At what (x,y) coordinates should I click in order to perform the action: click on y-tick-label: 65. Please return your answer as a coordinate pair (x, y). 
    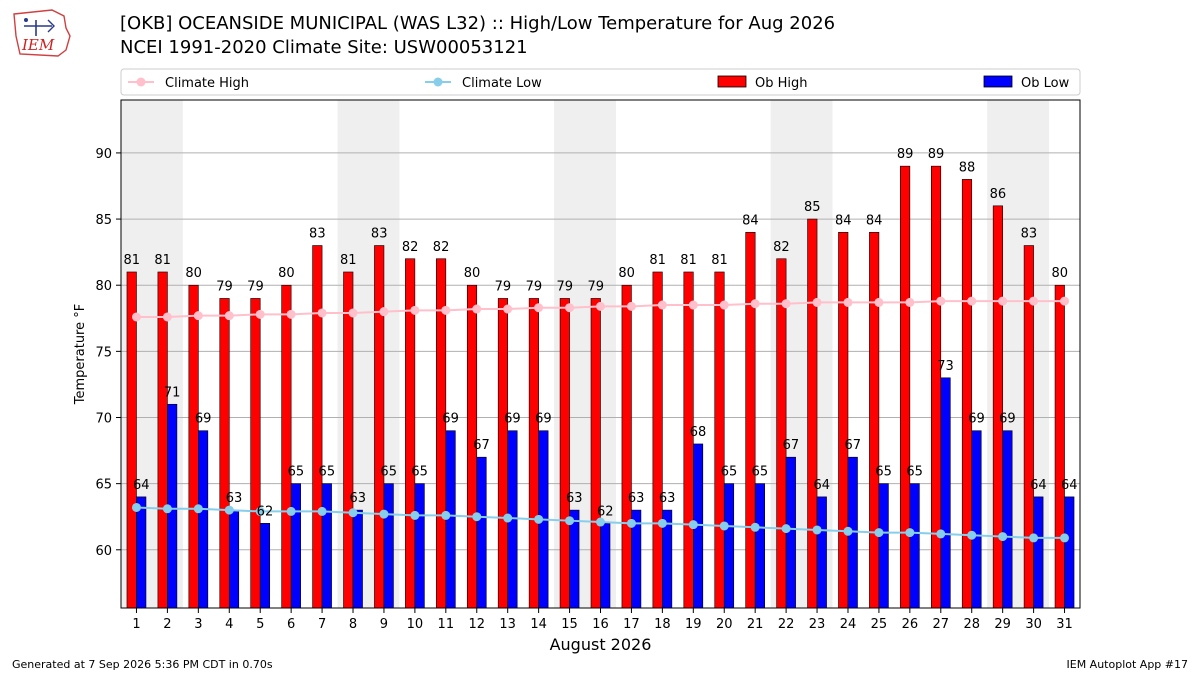
    Looking at the image, I should click on (103, 485).